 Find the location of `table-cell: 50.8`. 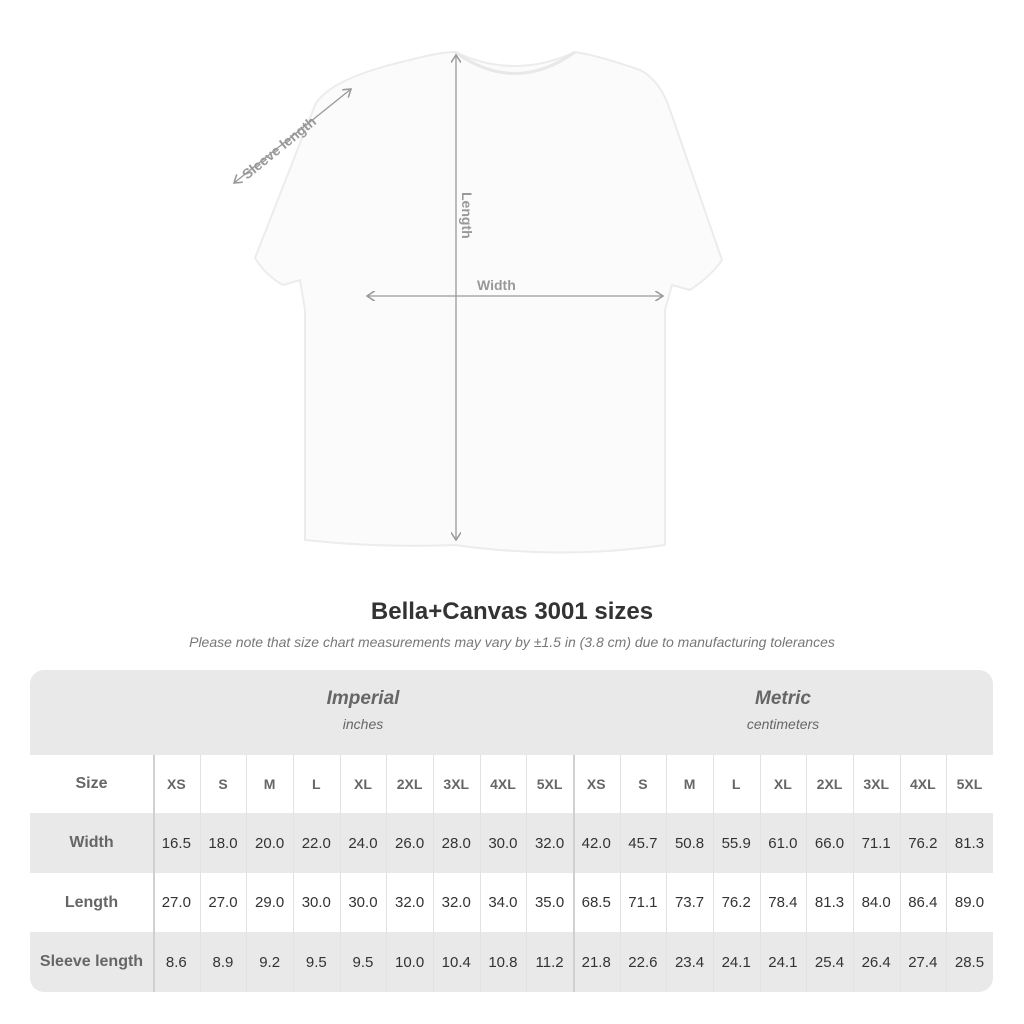

table-cell: 50.8 is located at coordinates (689, 843).